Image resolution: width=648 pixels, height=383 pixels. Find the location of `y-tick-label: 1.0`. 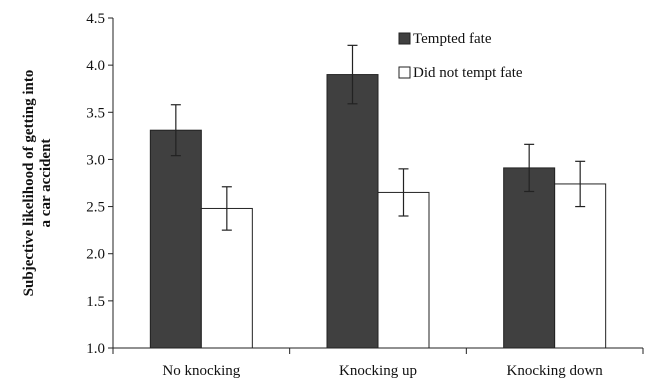

y-tick-label: 1.0 is located at coordinates (95, 349).